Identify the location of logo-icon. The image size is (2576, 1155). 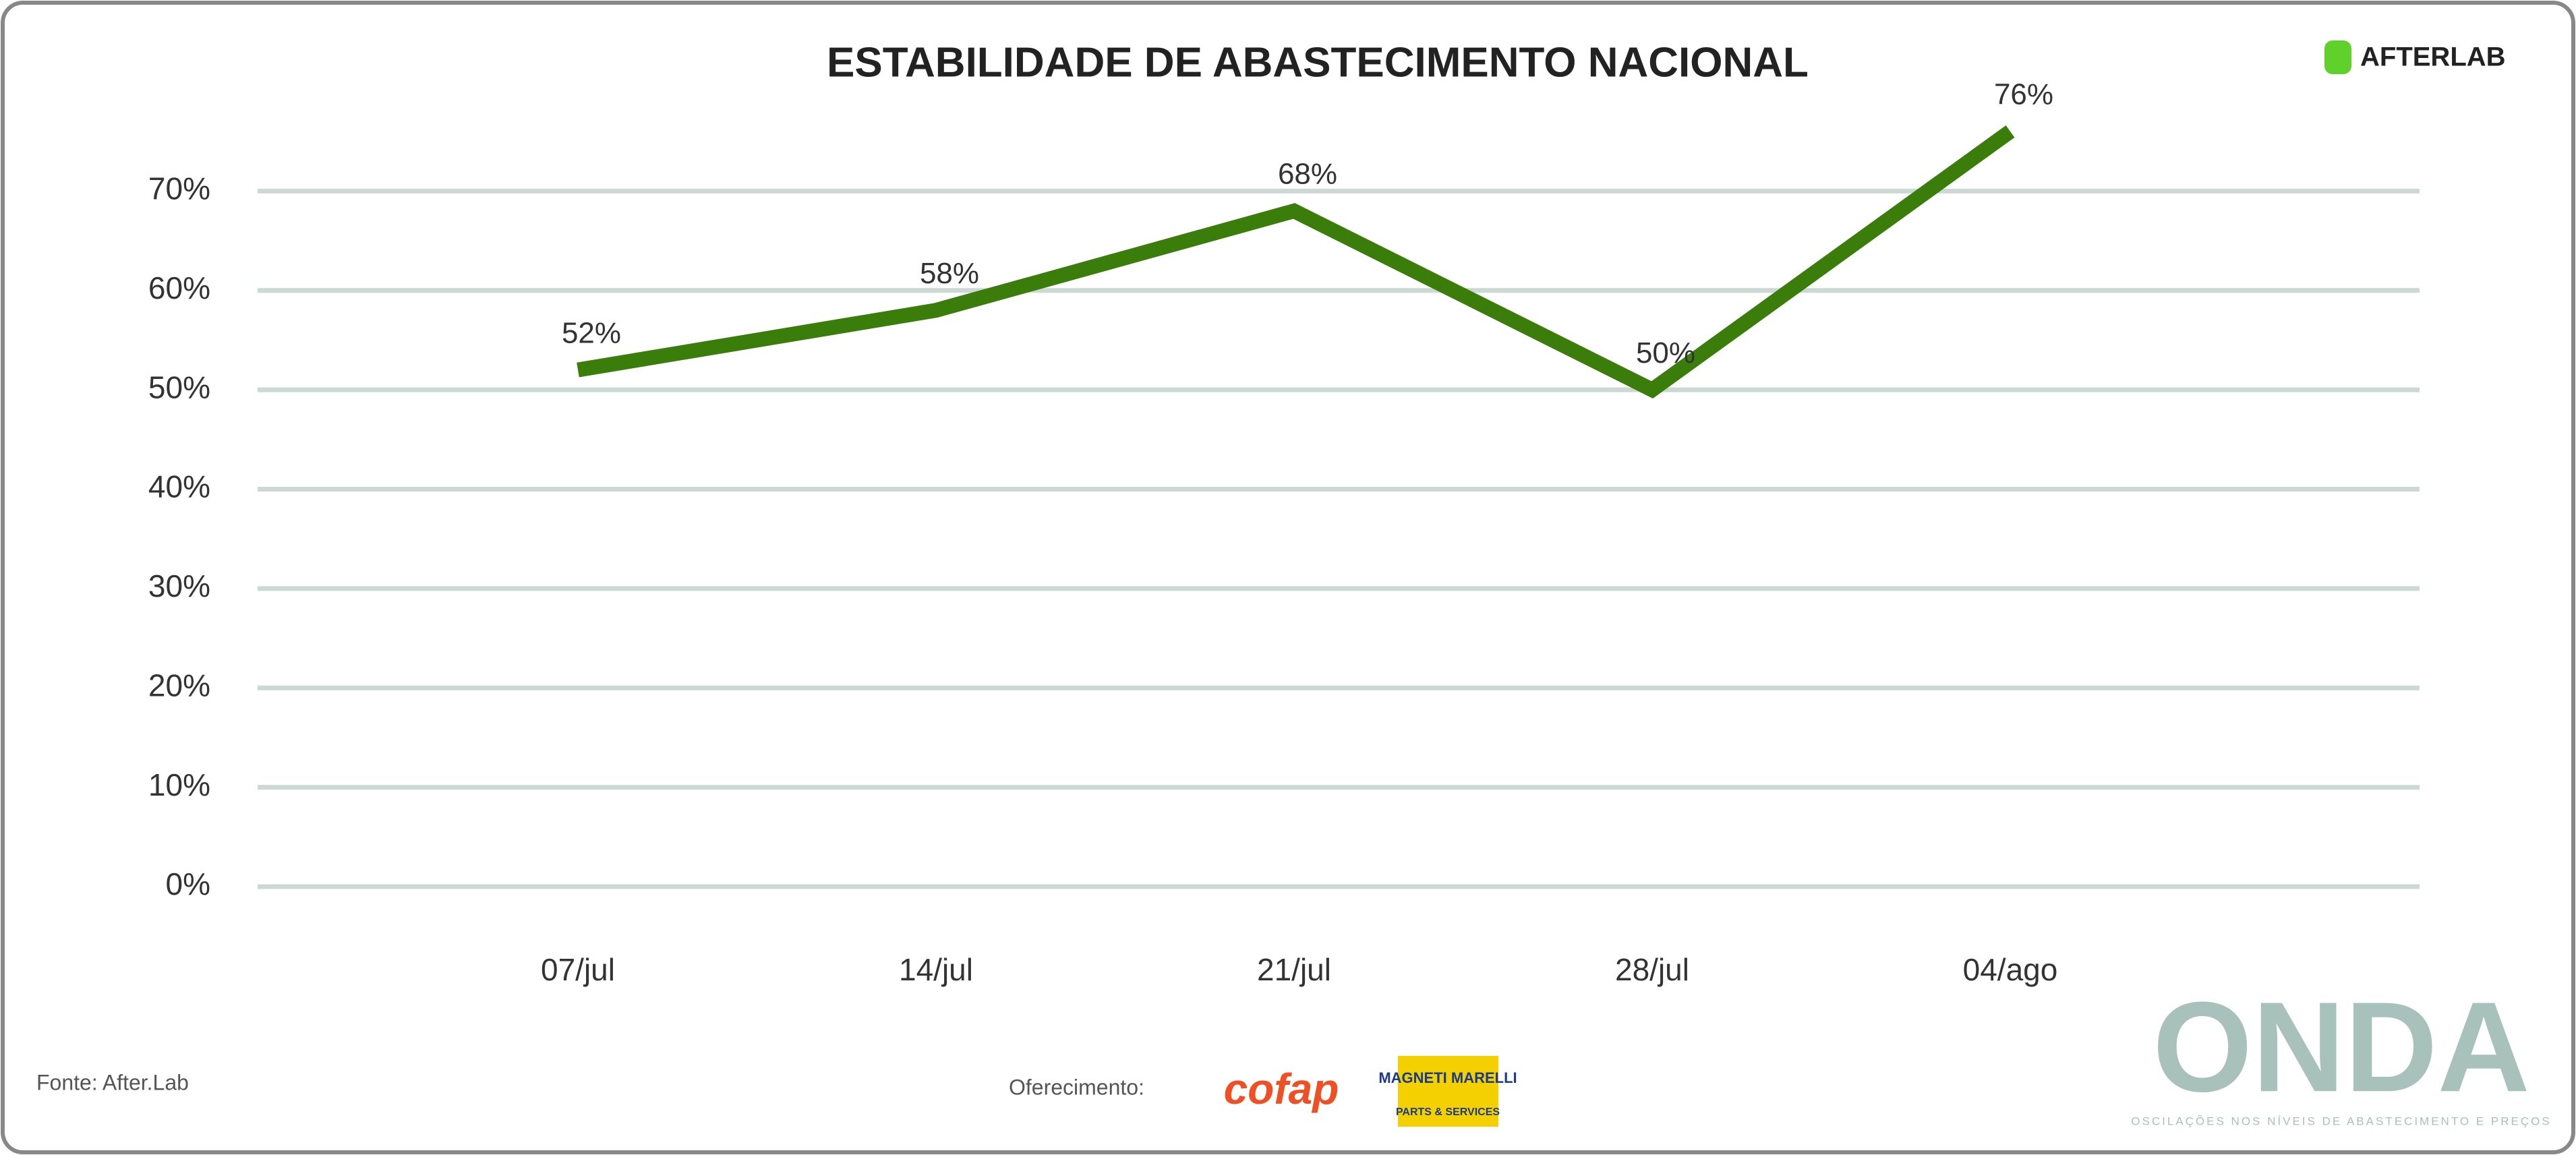
(2337, 57).